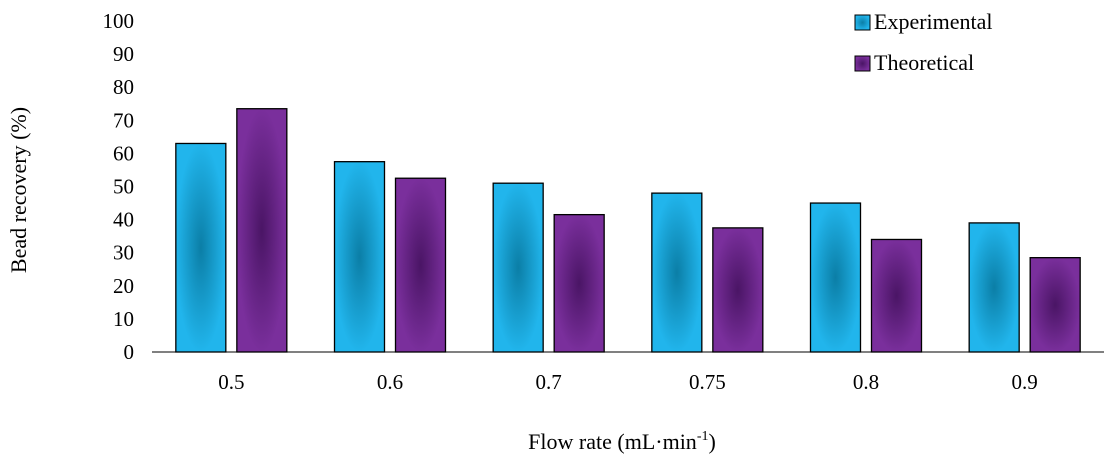  I want to click on legend-swatch-theoretical, so click(862, 63).